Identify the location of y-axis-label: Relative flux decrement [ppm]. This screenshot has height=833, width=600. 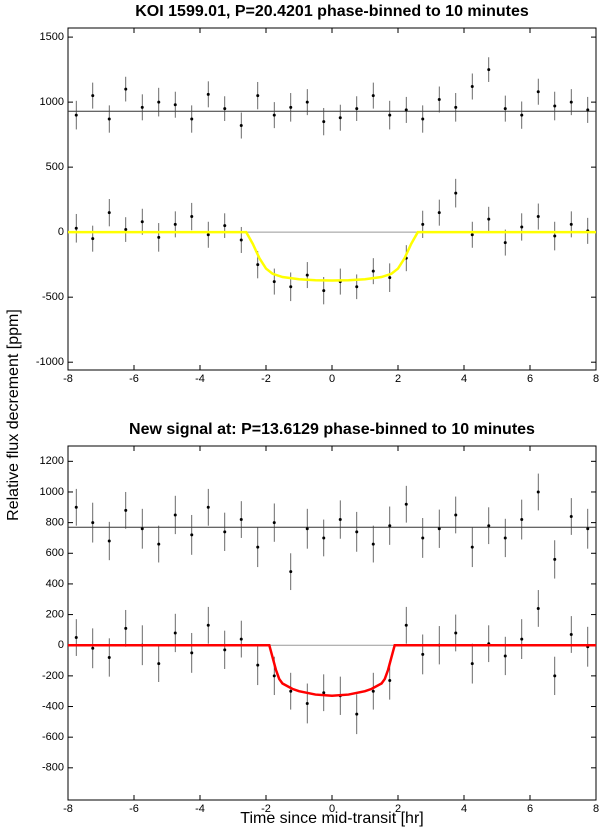
(13, 415).